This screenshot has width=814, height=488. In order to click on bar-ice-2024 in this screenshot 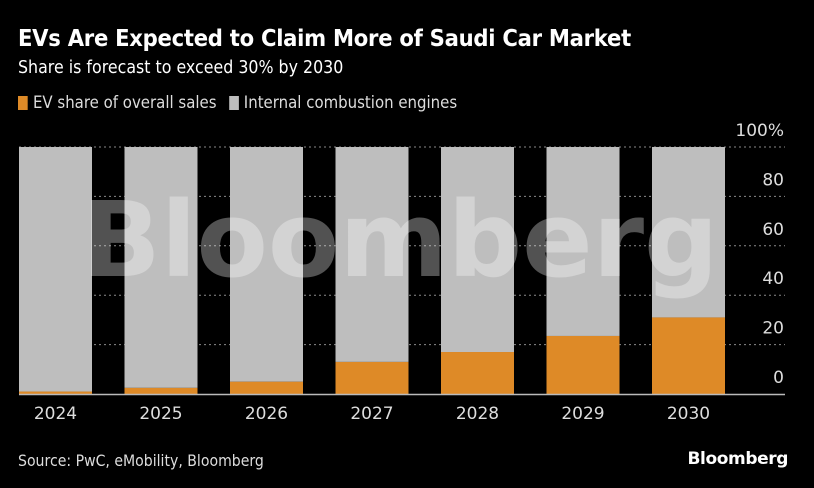, I will do `click(55, 269)`.